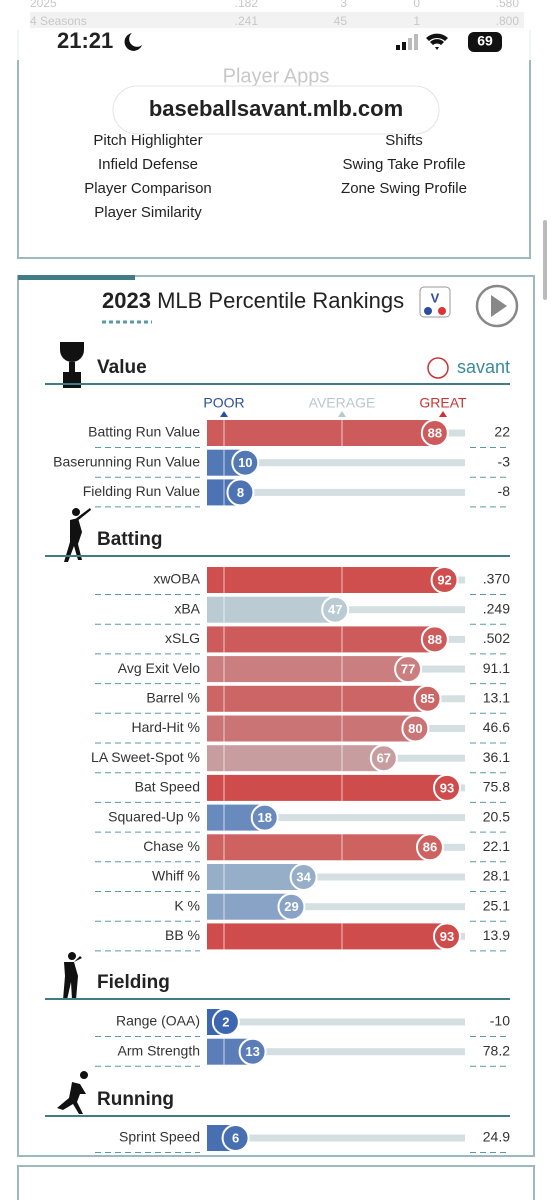  What do you see at coordinates (173, 698) in the screenshot?
I see `metric-label: Barrel %` at bounding box center [173, 698].